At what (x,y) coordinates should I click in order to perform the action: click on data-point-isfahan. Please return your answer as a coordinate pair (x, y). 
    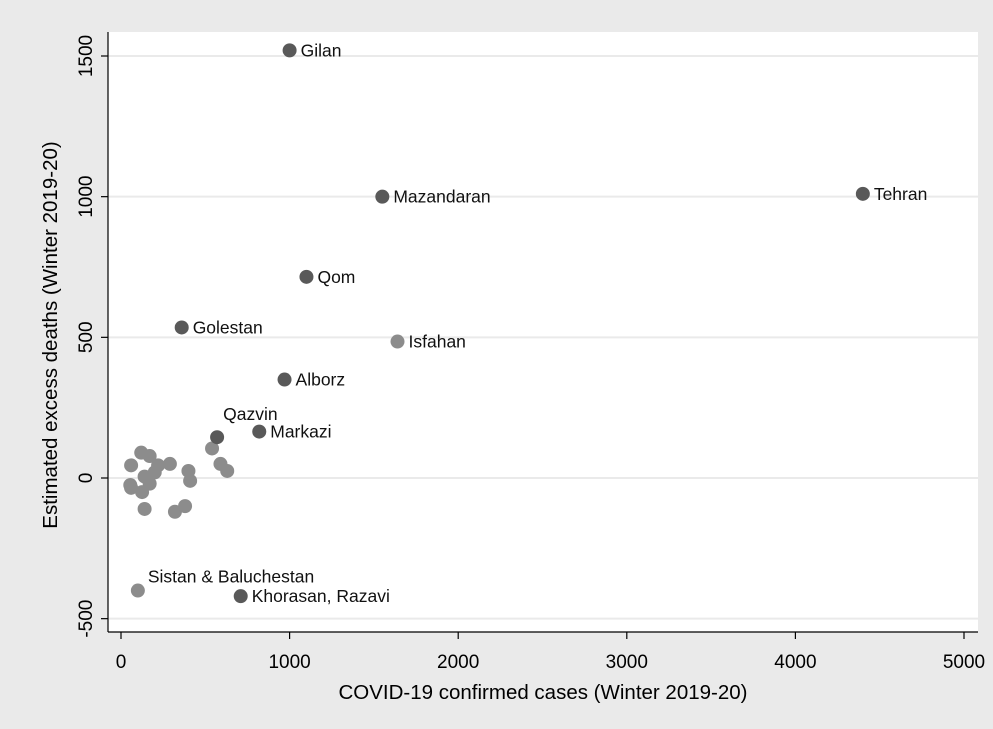
    Looking at the image, I should click on (397, 341).